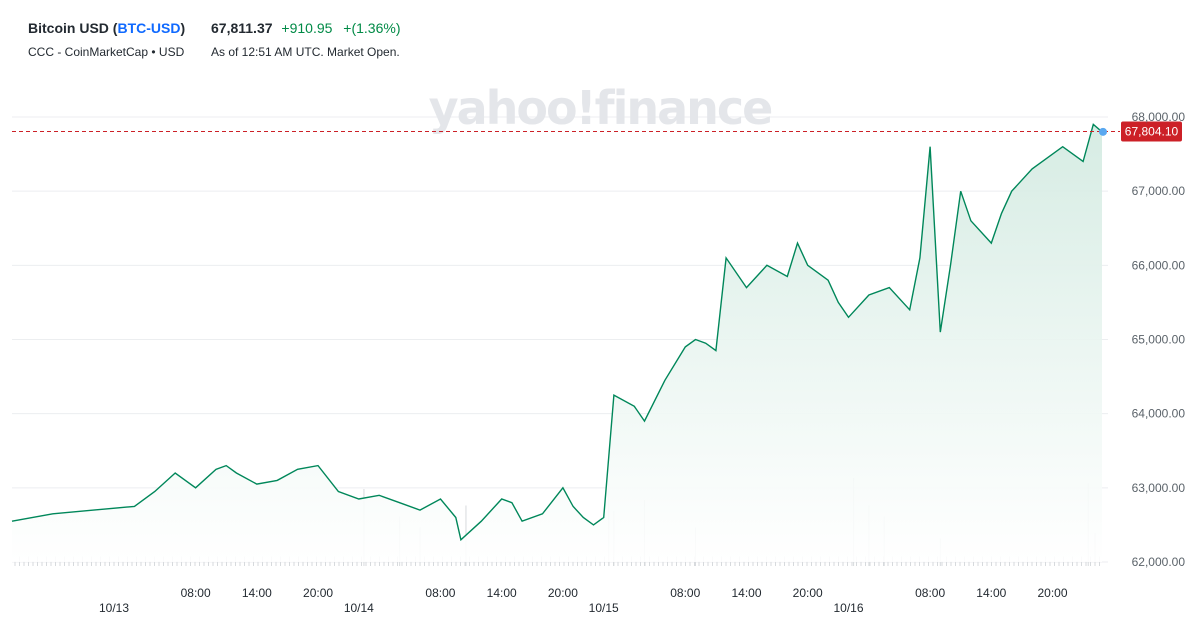  Describe the element at coordinates (305, 52) in the screenshot. I see `as-of-line: As of 12:51 AM UTC. Market Open.` at that location.